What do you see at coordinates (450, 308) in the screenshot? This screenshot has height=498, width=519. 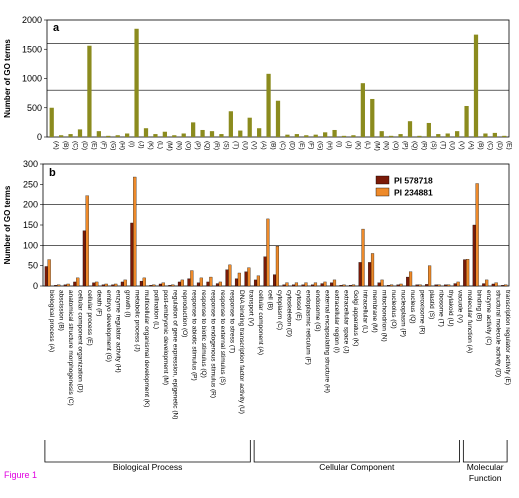 I see `x-tick-label: thylakoid (U)` at bounding box center [450, 308].